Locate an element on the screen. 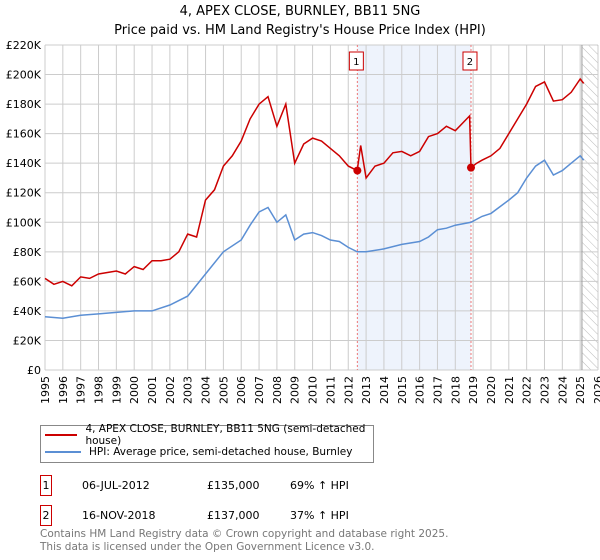 The image size is (600, 560). x-tick-label: 2020 is located at coordinates (491, 390).